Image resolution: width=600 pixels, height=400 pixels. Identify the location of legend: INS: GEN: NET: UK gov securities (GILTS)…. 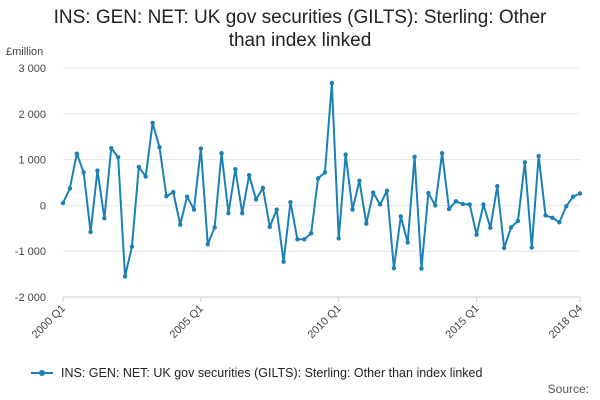
(257, 373).